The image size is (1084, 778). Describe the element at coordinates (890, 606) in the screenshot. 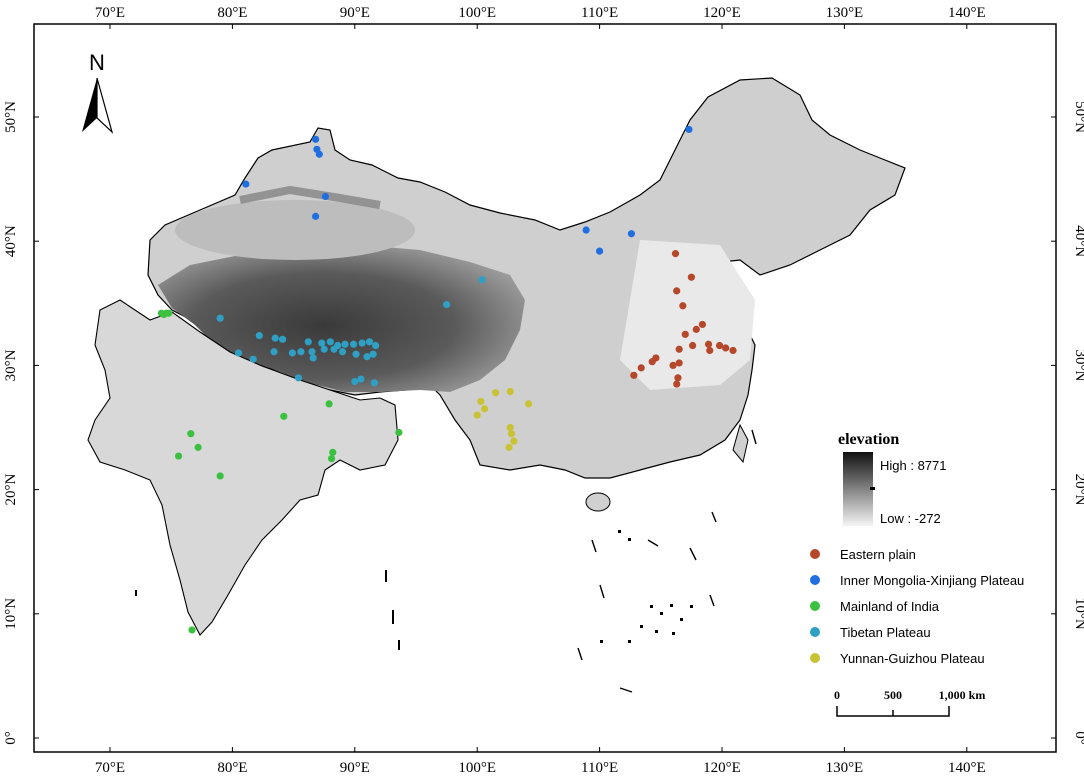

I see `legend-label: Mainland of India` at that location.